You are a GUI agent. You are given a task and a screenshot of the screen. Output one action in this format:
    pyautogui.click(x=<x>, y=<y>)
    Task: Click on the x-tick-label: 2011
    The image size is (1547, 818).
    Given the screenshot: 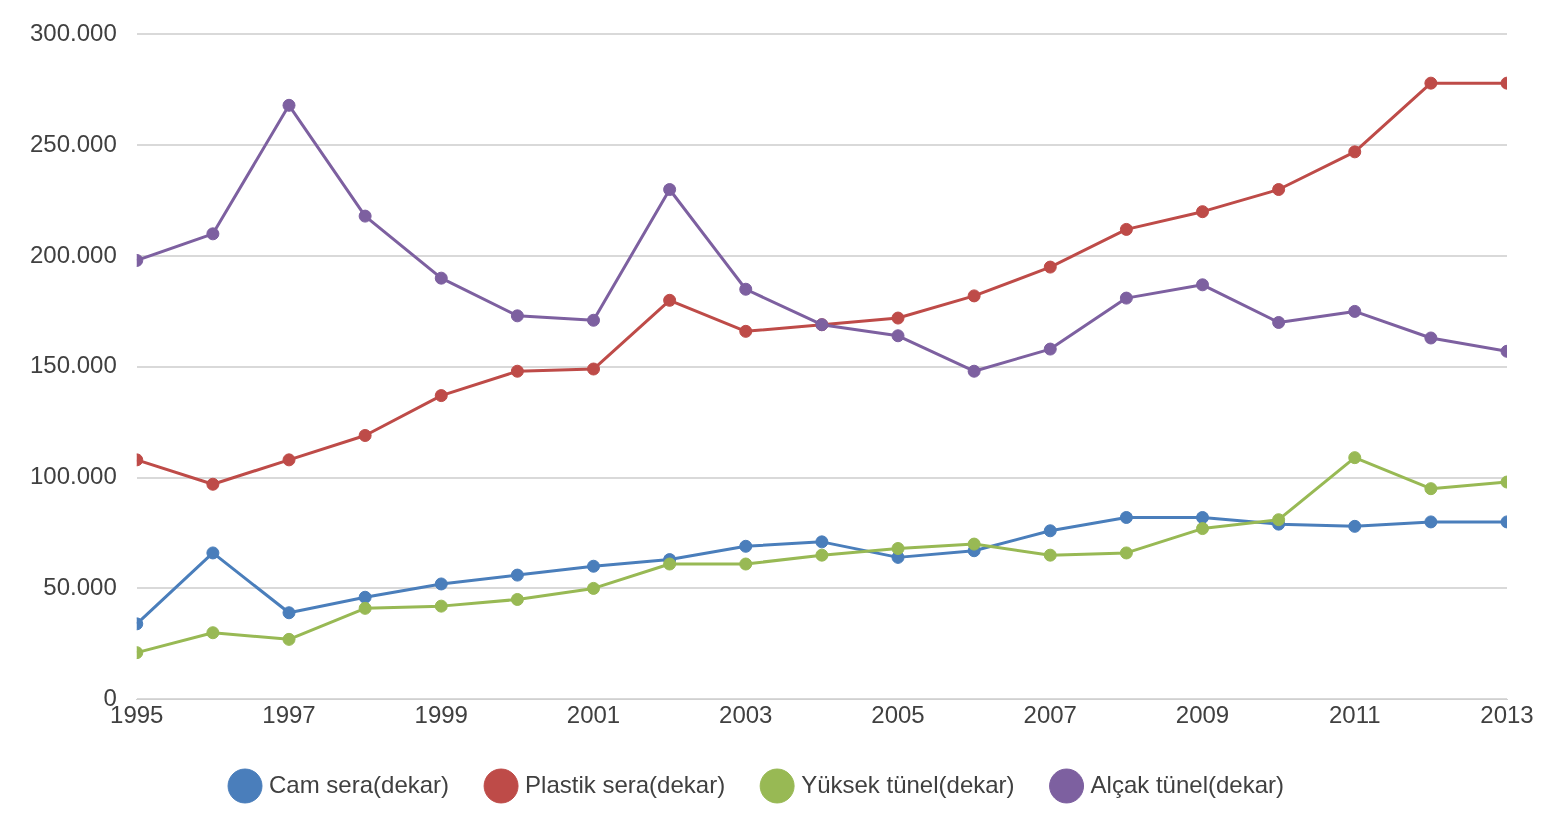 What is the action you would take?
    pyautogui.click(x=1354, y=715)
    